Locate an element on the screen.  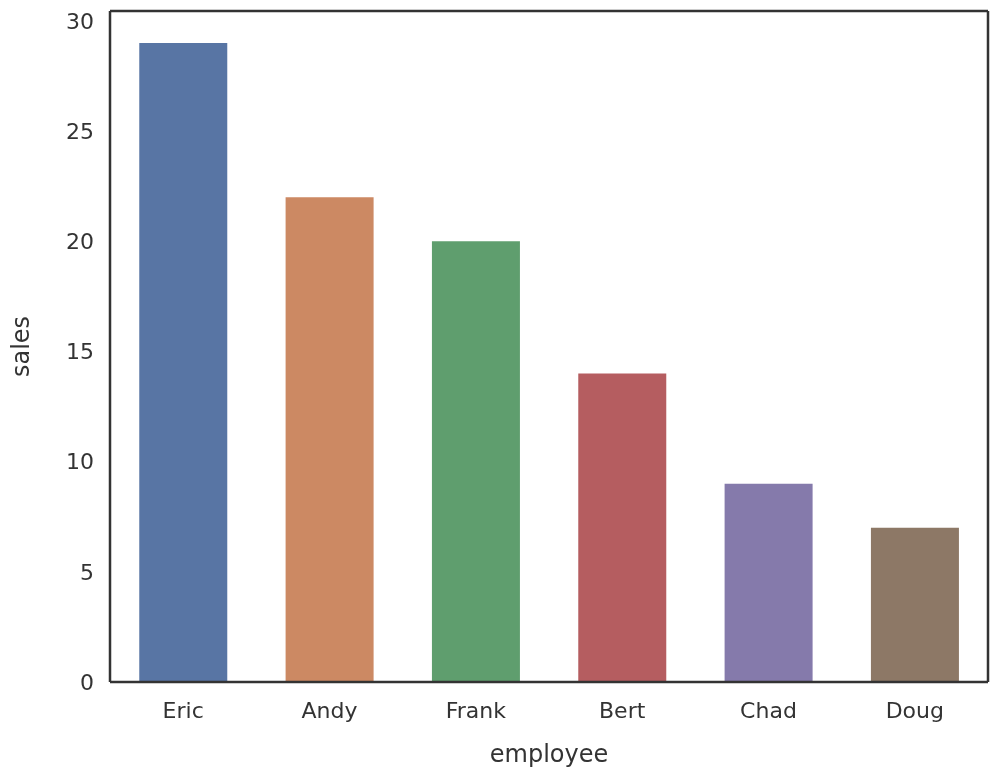
y-tick-label: 5 is located at coordinates (87, 572).